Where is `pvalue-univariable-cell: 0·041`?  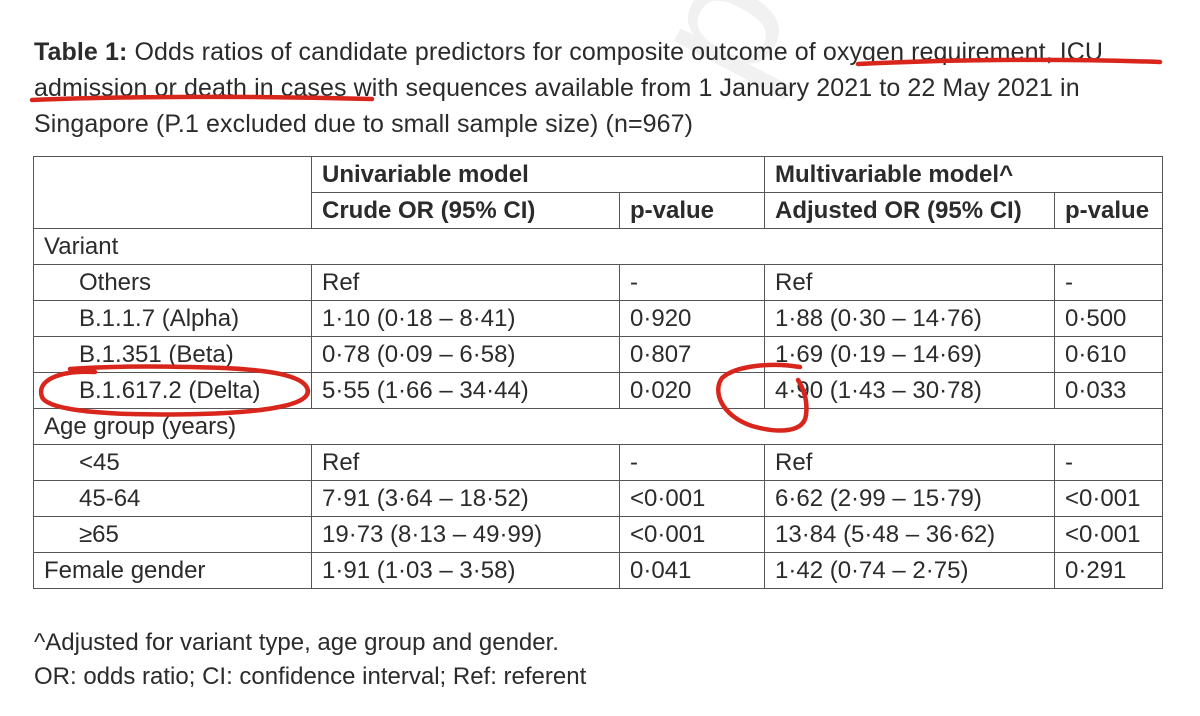
pvalue-univariable-cell: 0·041 is located at coordinates (692, 570).